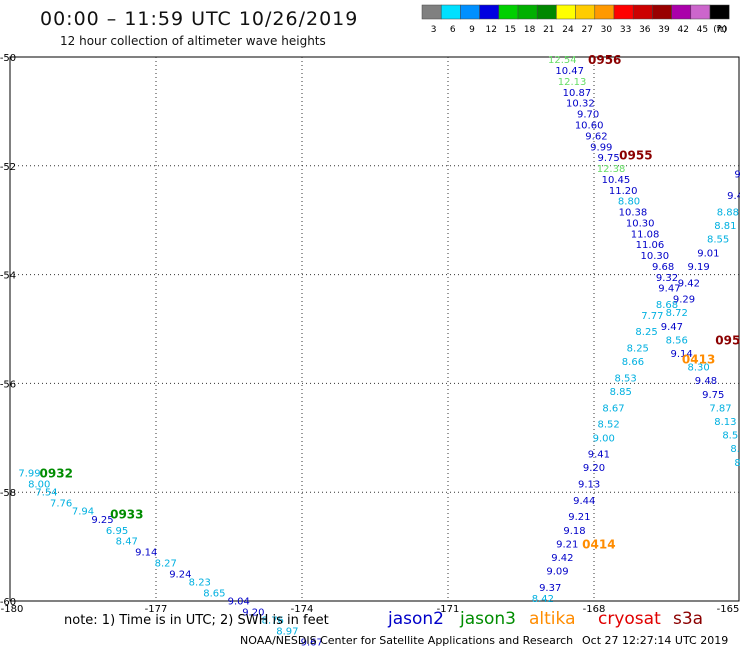  I want to click on wave-height-value: 11.08, so click(645, 234).